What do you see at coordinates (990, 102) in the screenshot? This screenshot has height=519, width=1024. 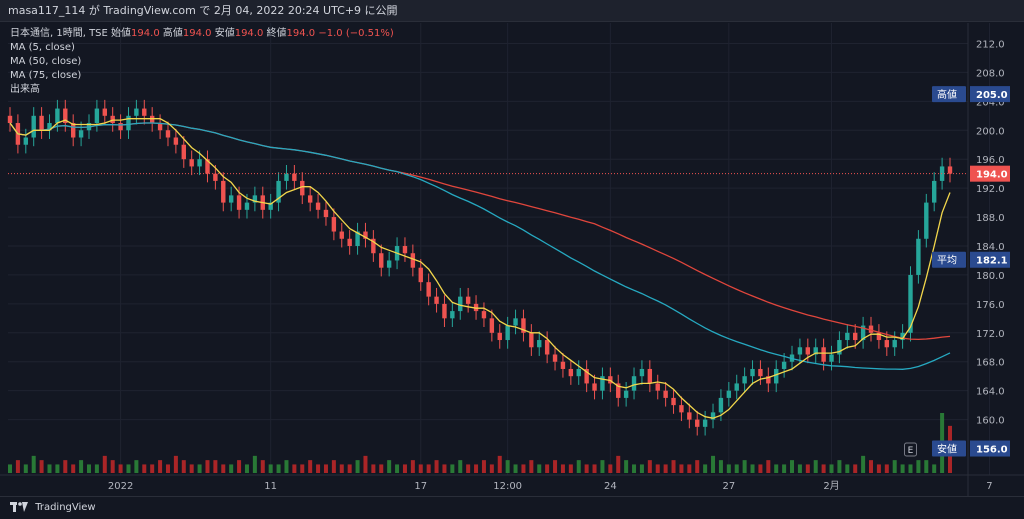 I see `y-tick-label: 204.0` at bounding box center [990, 102].